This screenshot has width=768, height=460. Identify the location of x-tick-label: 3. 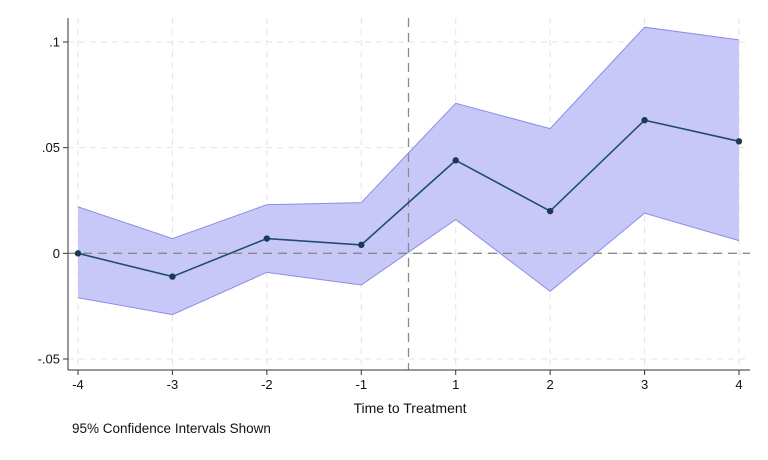
(644, 384).